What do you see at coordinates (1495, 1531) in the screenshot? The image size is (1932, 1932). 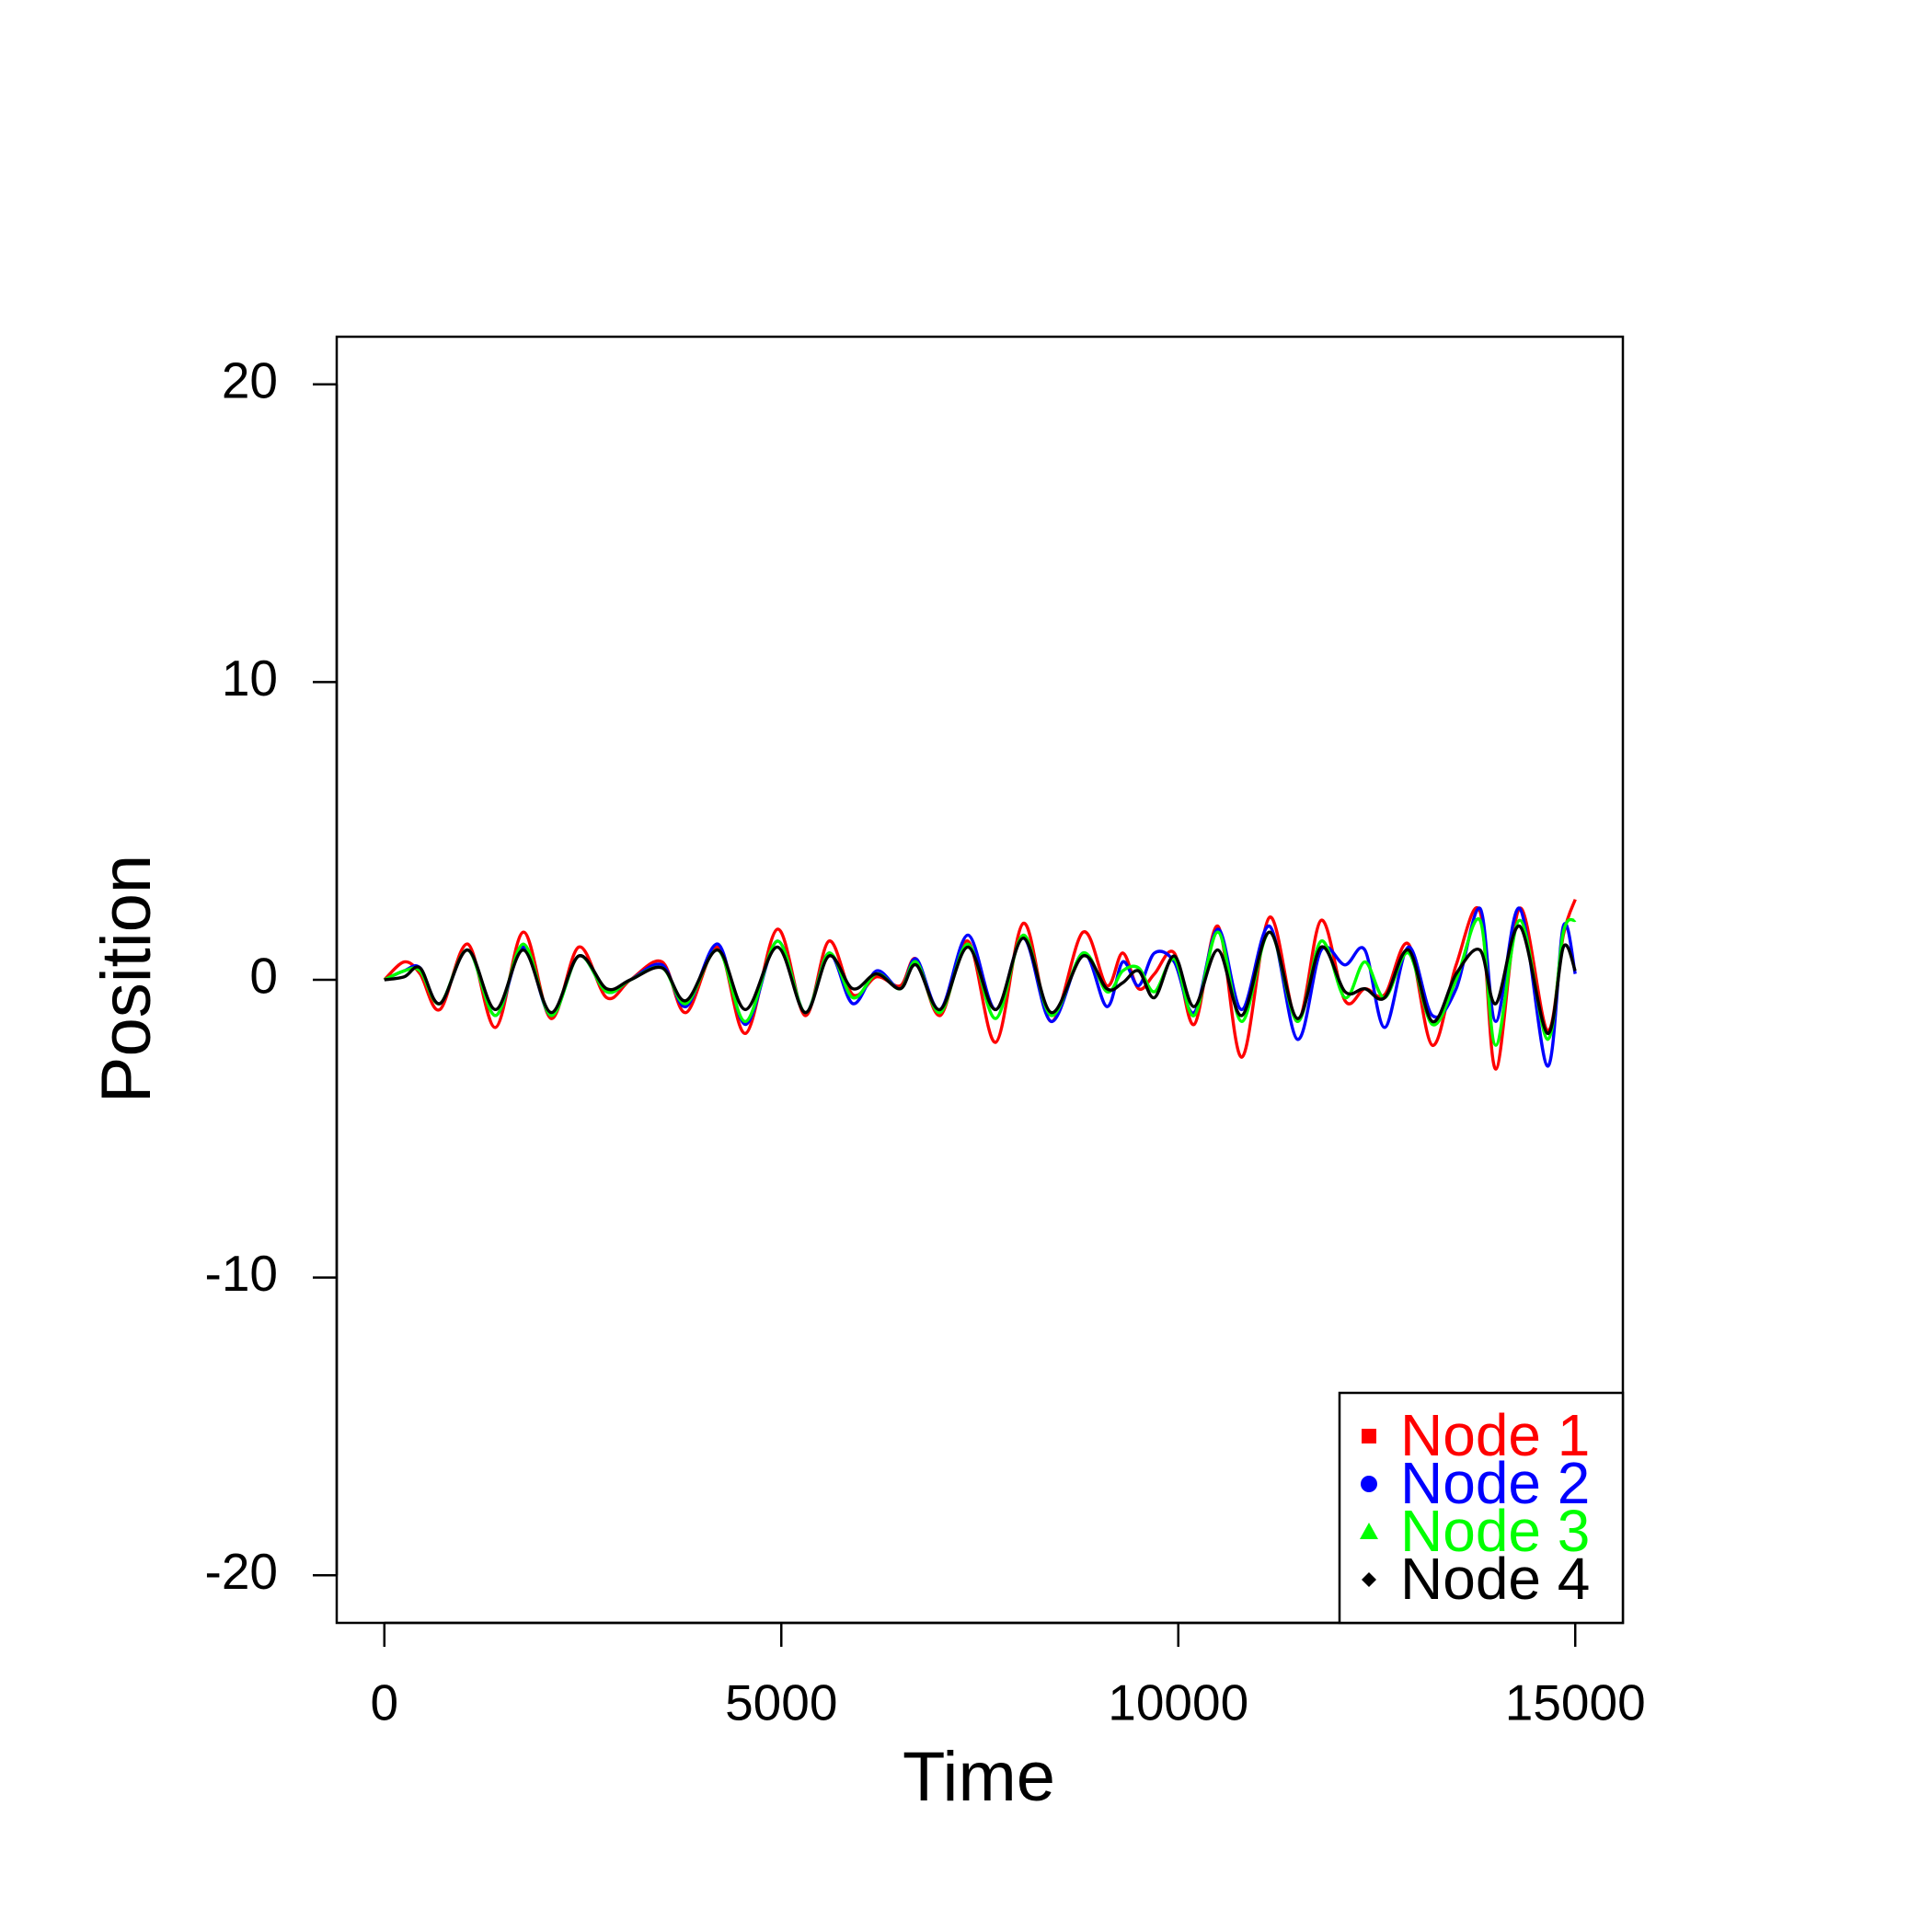 I see `legend-label: Node 3` at bounding box center [1495, 1531].